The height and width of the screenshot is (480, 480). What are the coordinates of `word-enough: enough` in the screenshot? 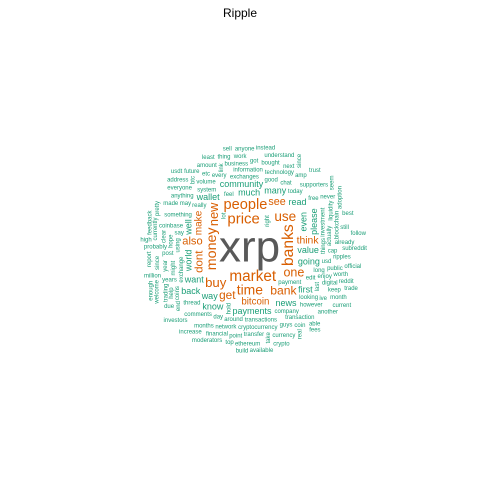 It's located at (152, 291).